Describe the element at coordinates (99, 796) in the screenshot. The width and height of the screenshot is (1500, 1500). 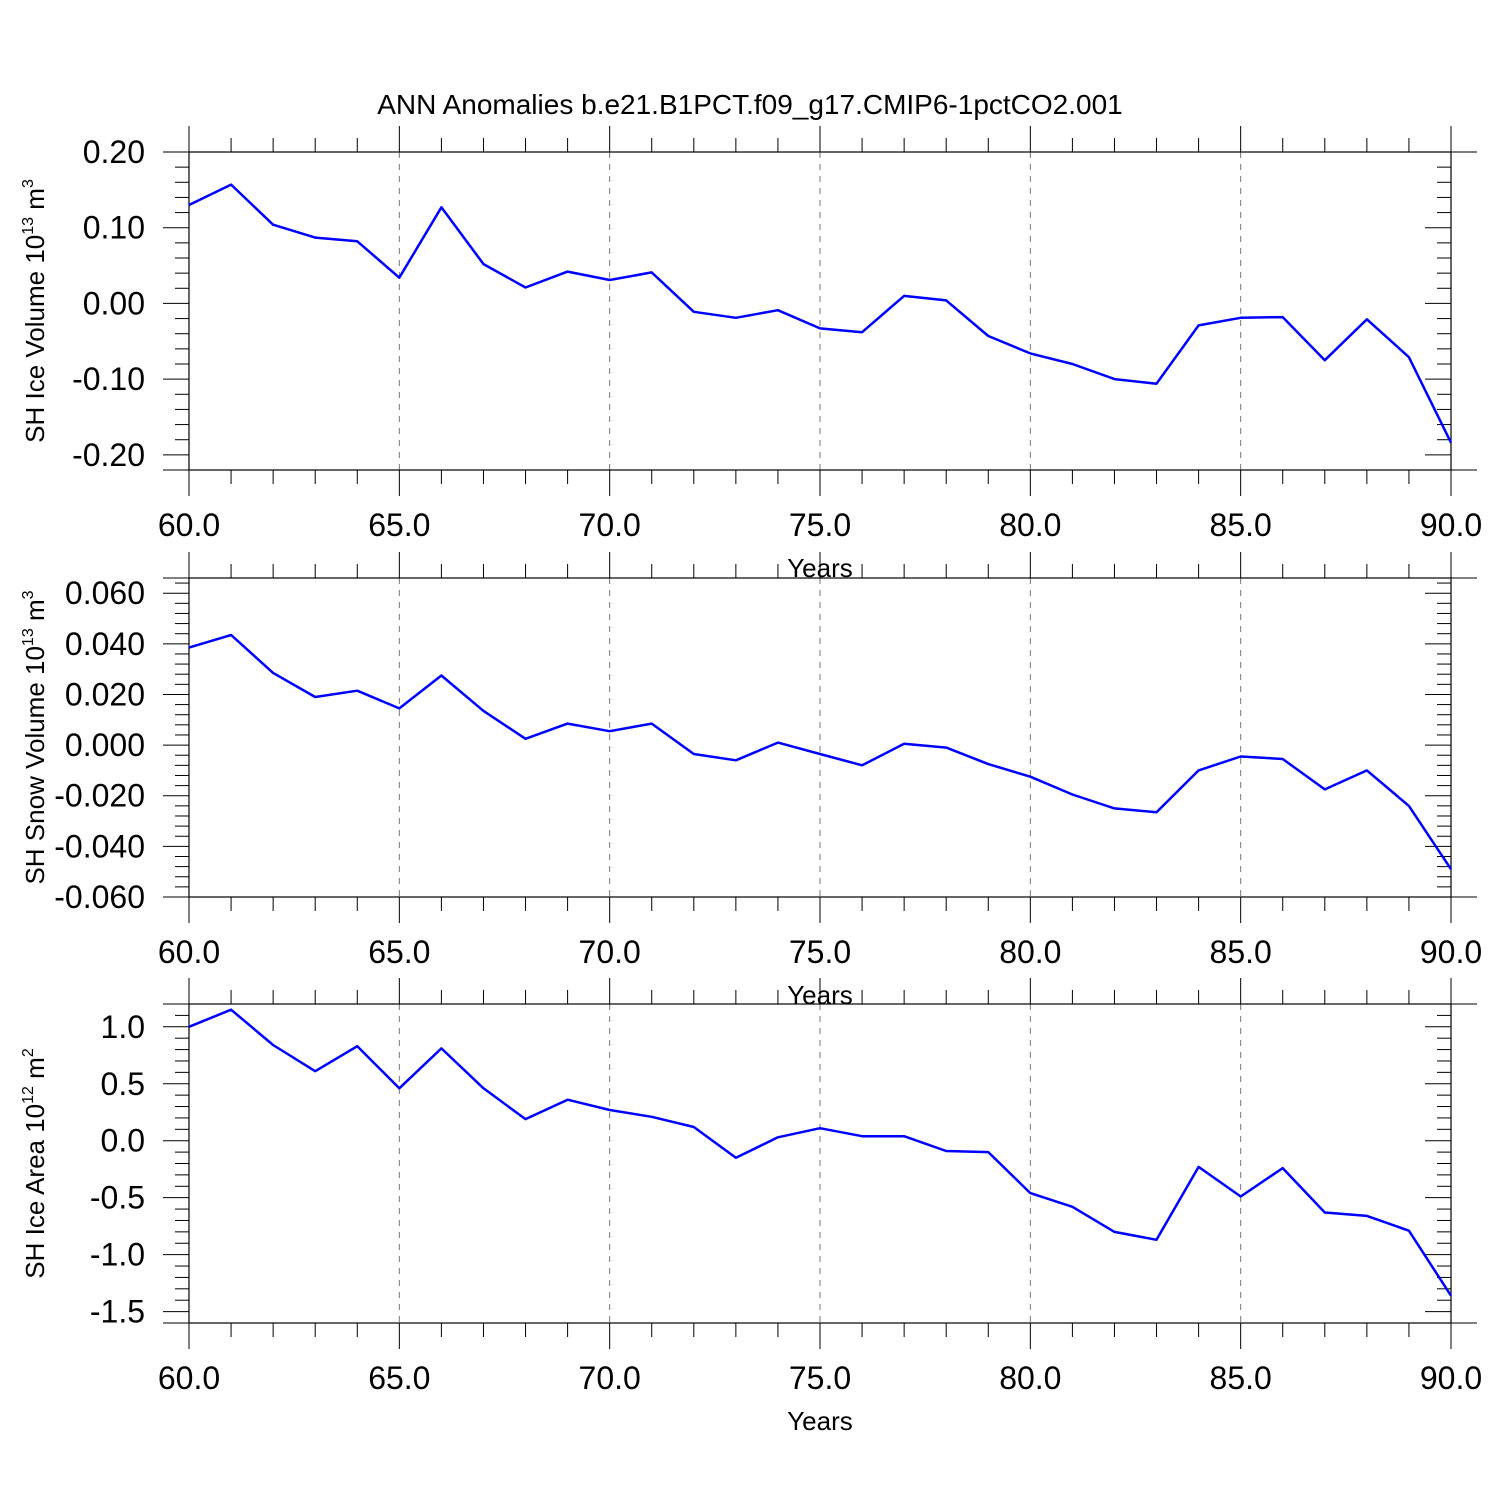
I see `y-tick-label: -0.020` at that location.